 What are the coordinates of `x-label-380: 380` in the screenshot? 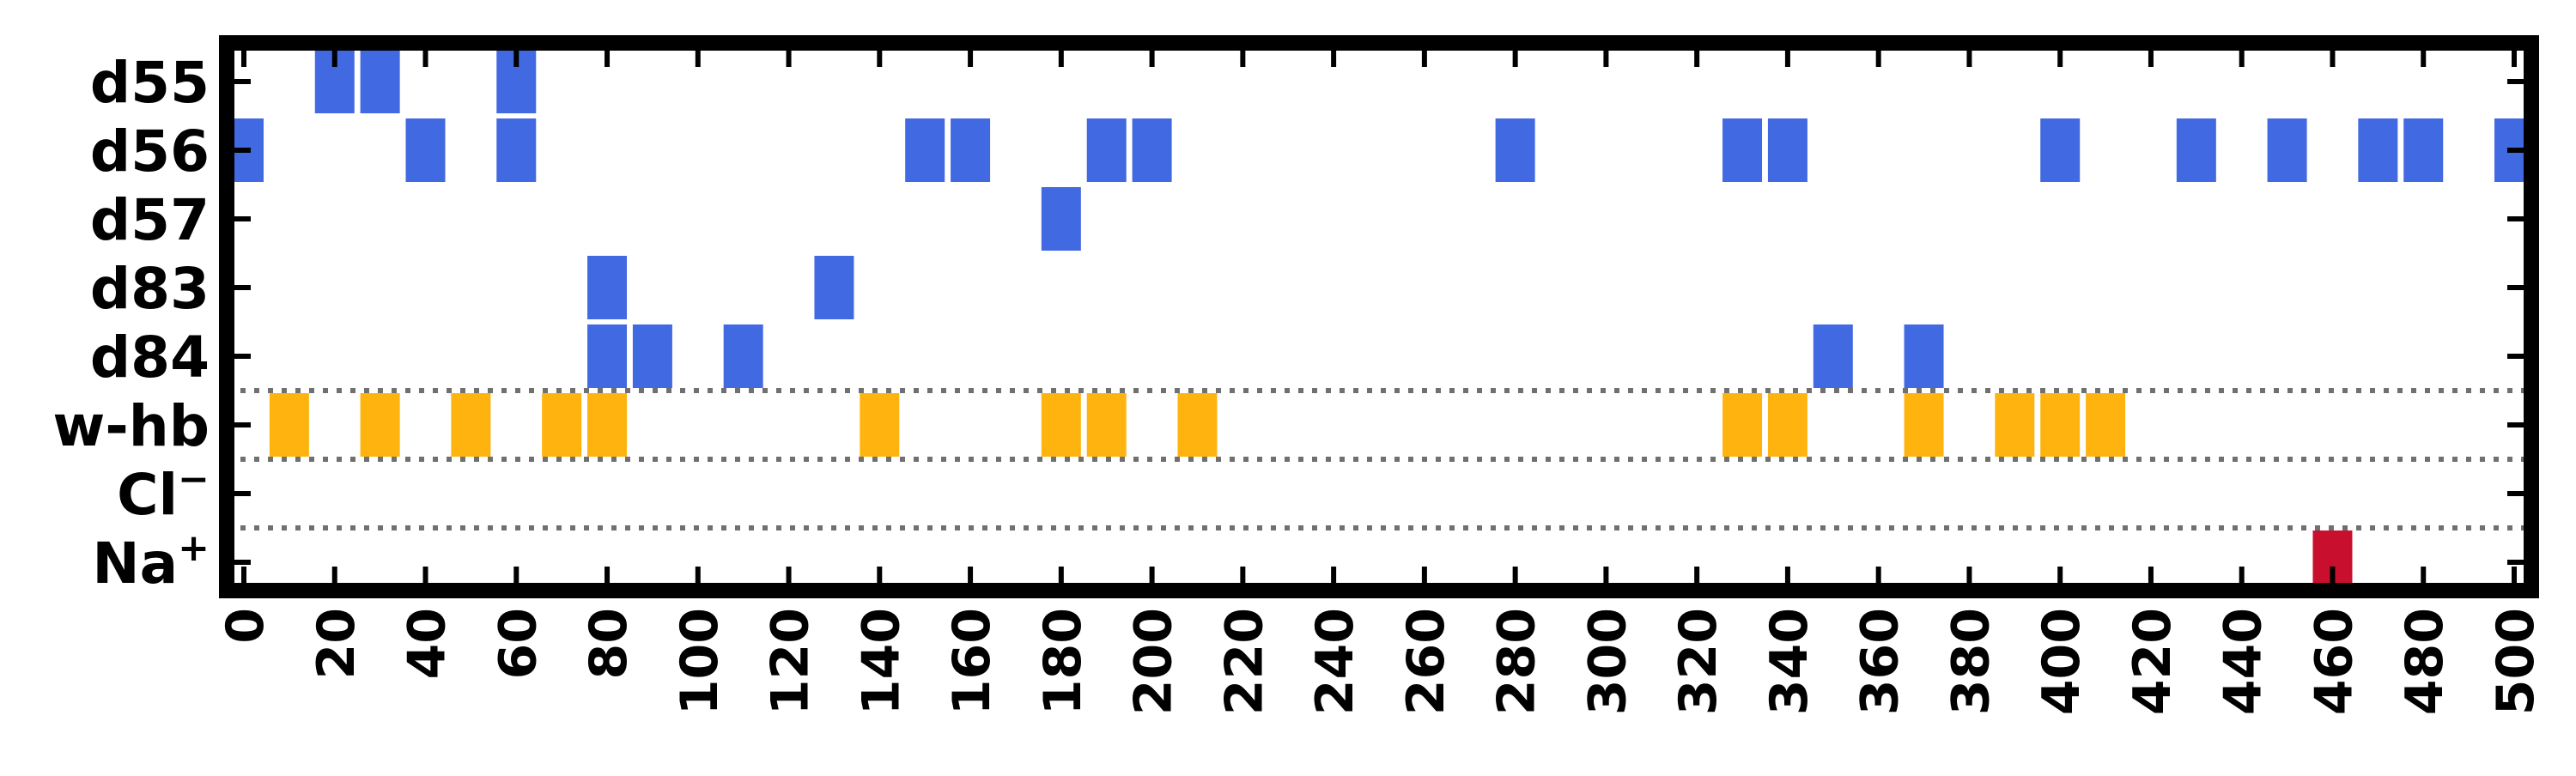 It's located at (1971, 661).